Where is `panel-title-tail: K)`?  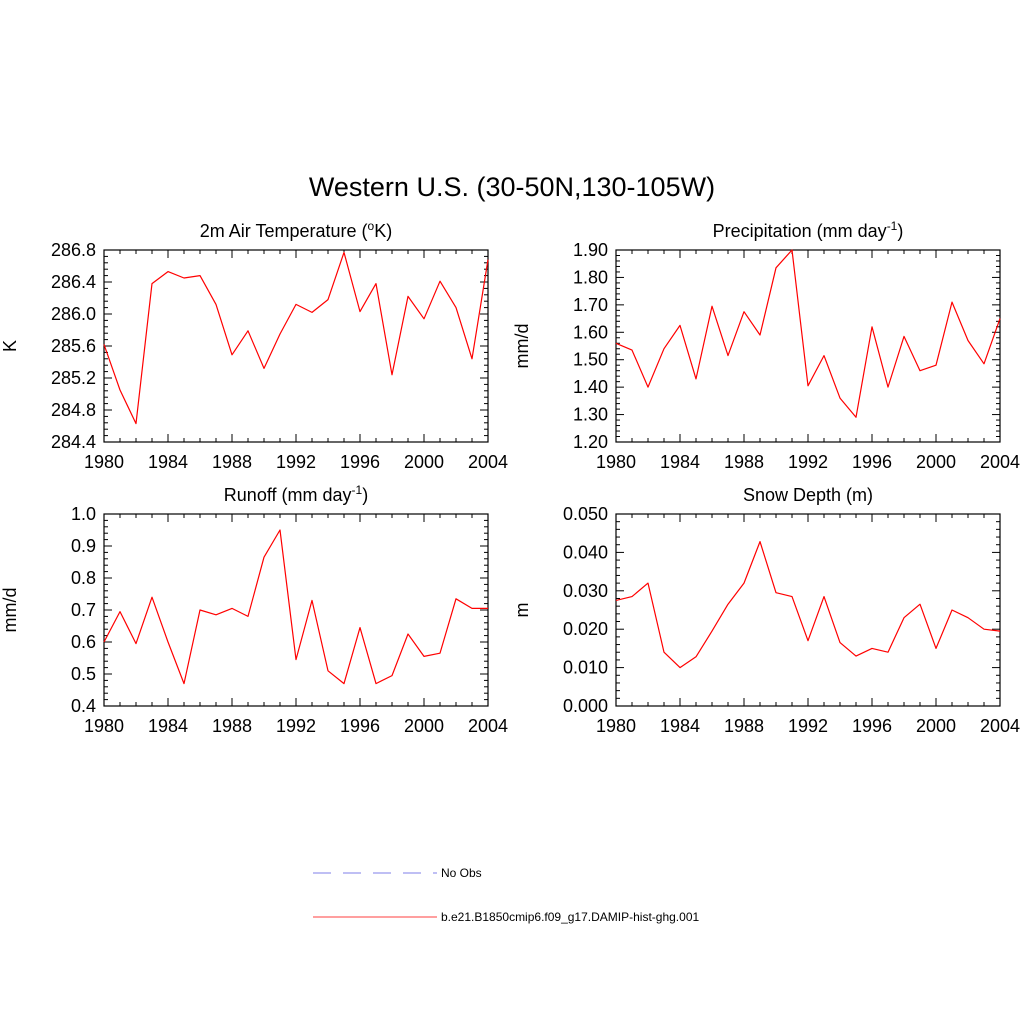
panel-title-tail: K) is located at coordinates (383, 231).